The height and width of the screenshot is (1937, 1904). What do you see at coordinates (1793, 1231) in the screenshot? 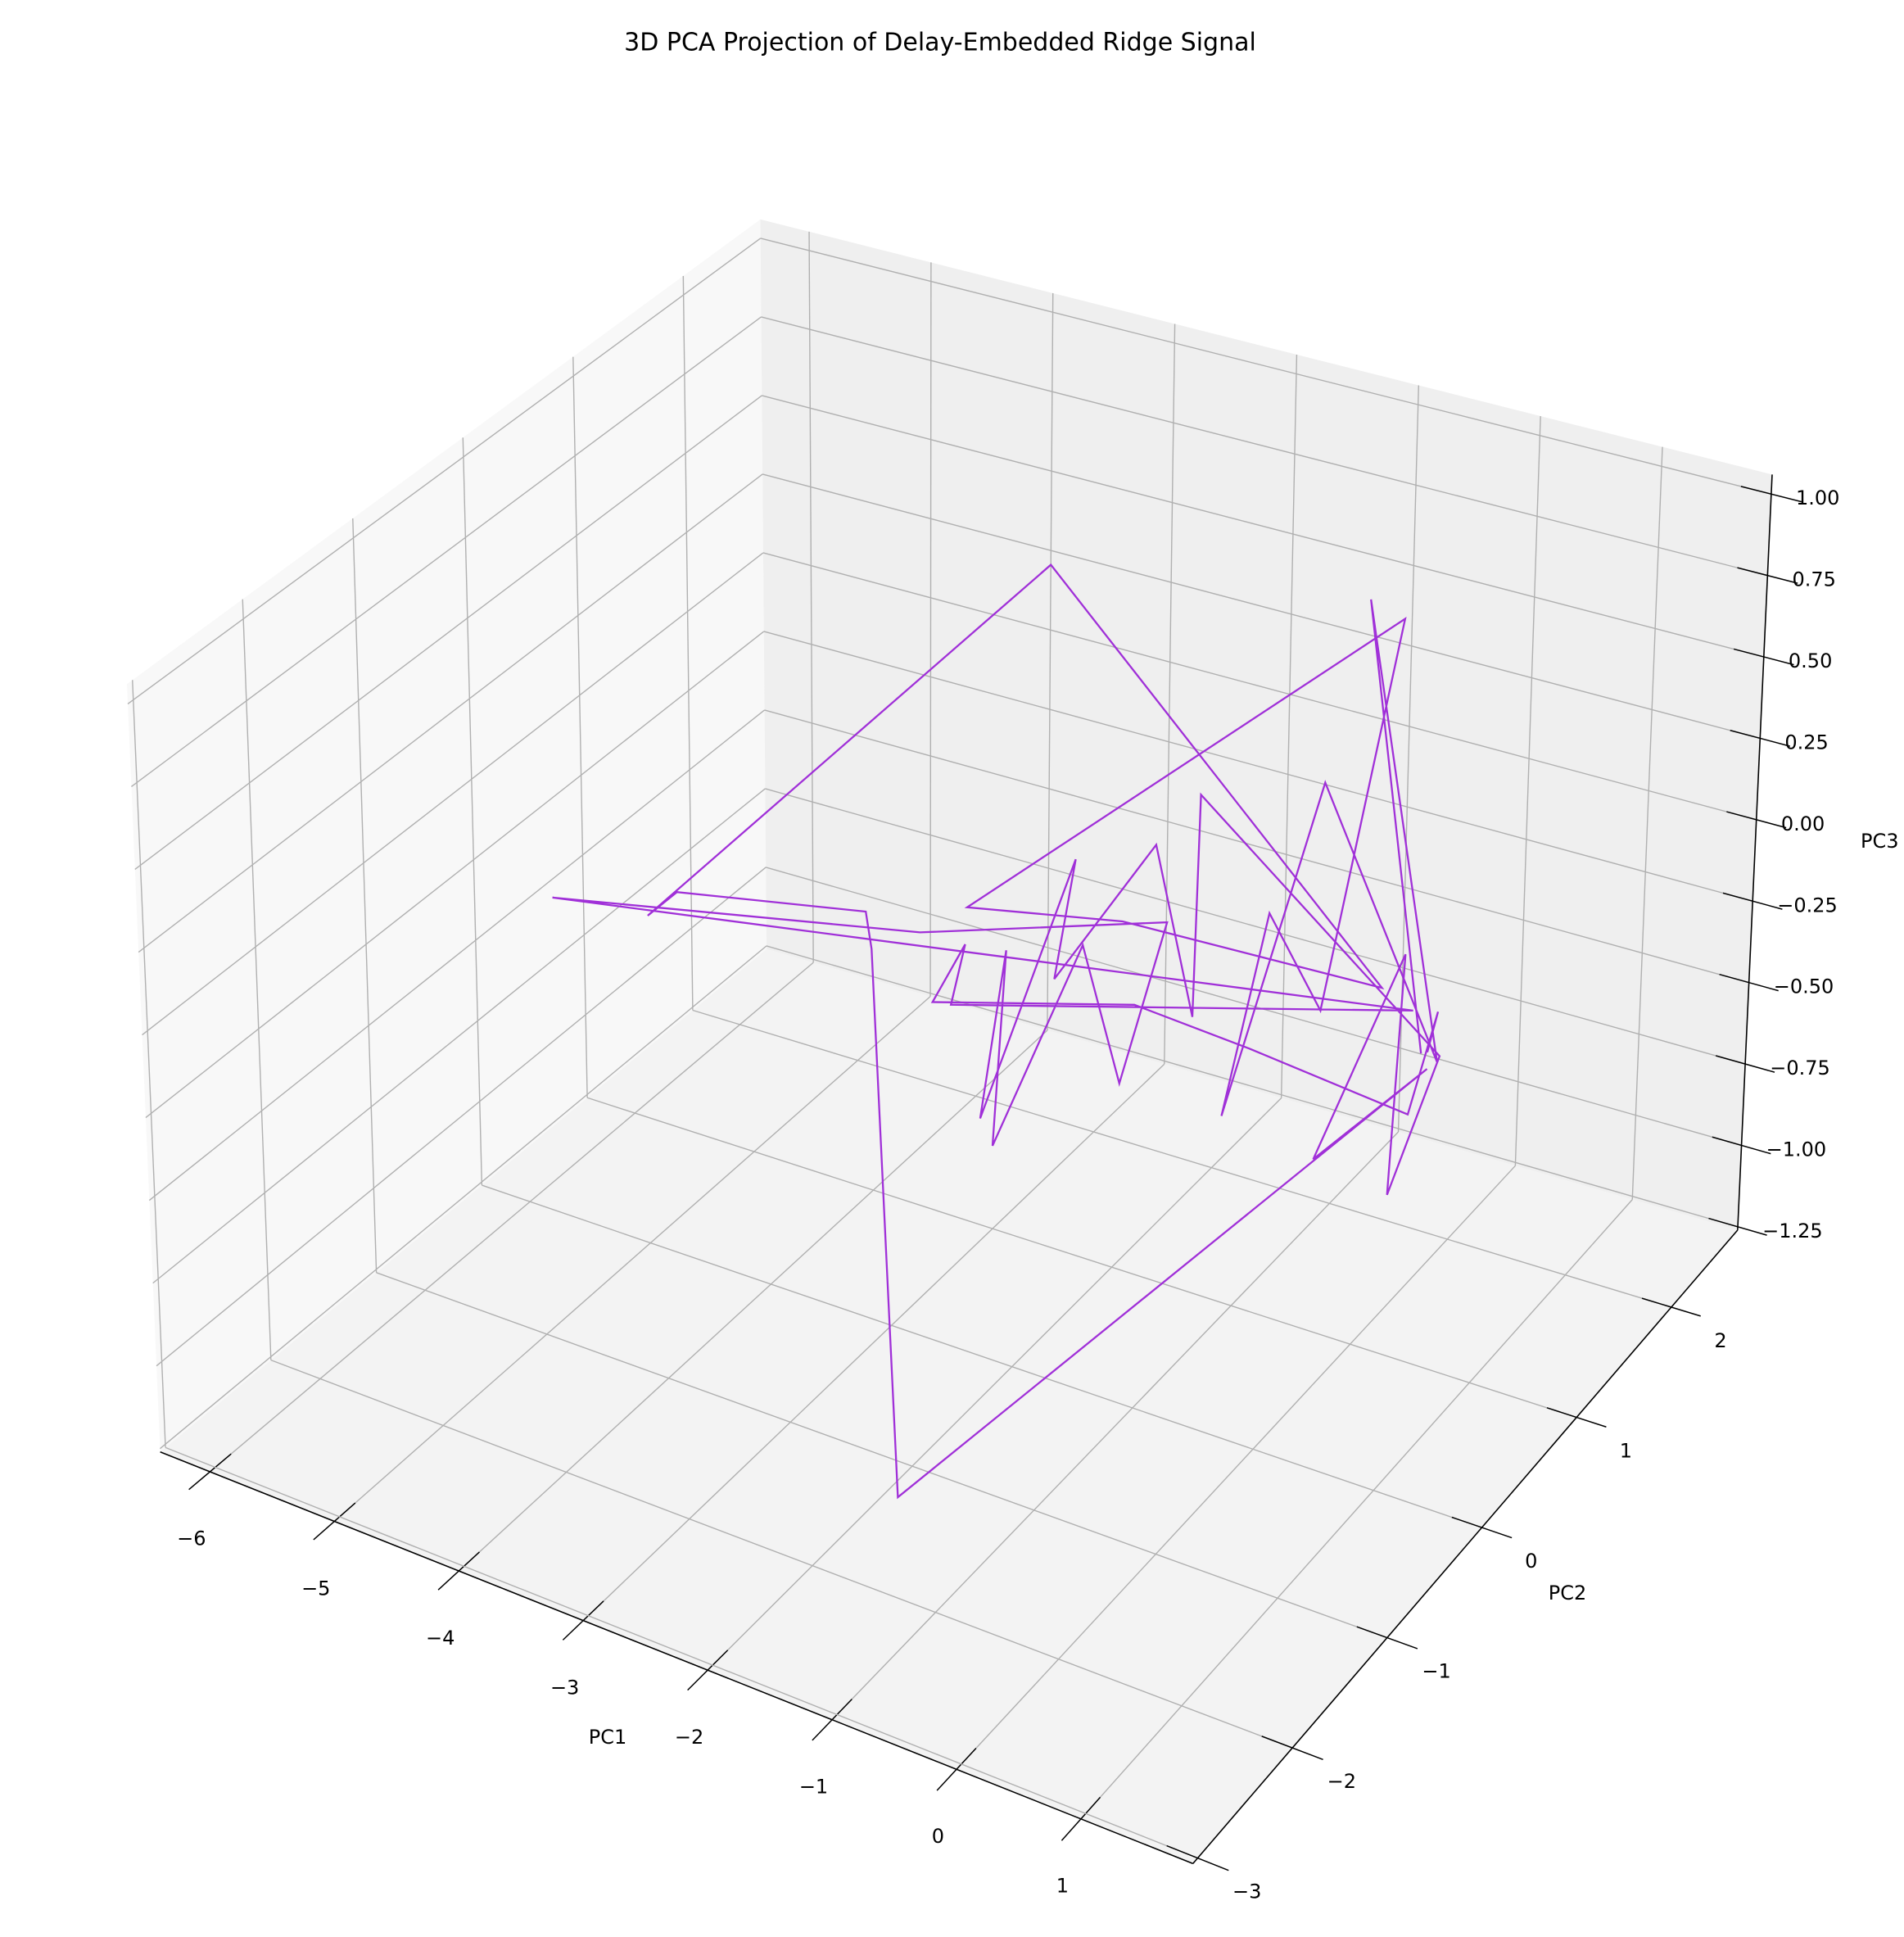
I see `z-tick-label: −1.25` at bounding box center [1793, 1231].